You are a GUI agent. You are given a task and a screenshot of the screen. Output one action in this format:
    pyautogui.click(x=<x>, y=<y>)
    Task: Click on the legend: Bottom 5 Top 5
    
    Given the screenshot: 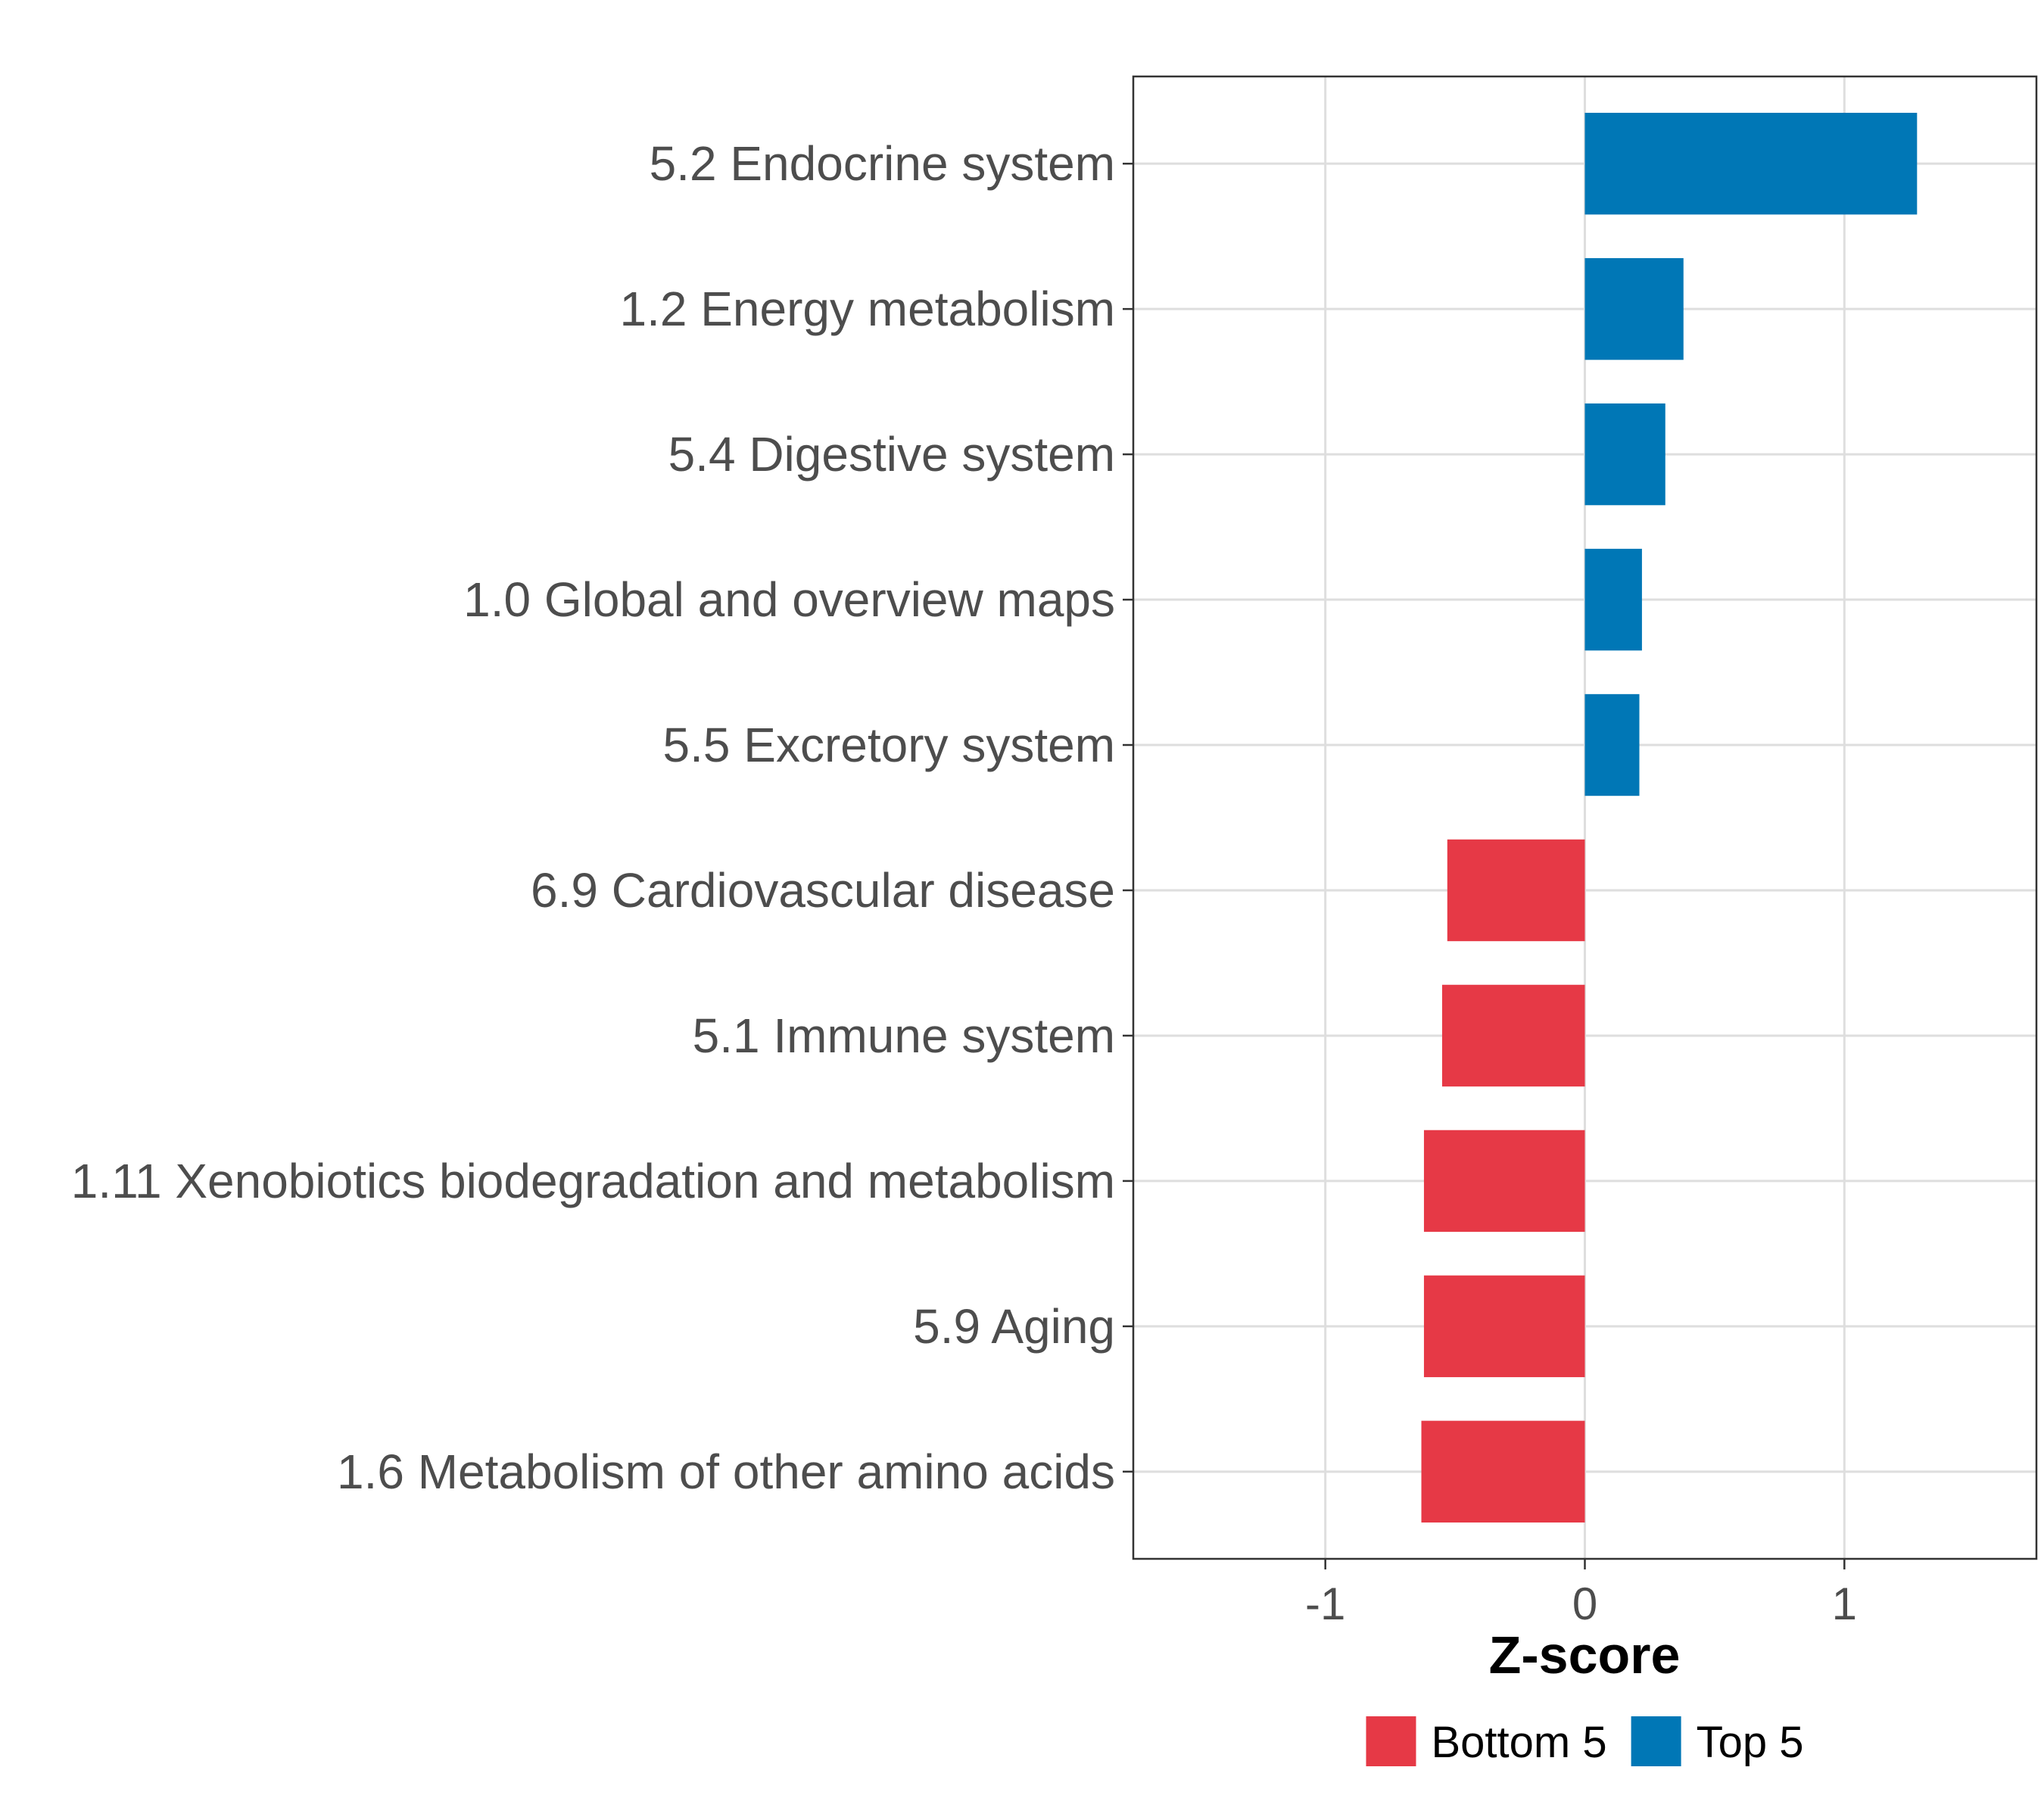 What is the action you would take?
    pyautogui.click(x=1585, y=1741)
    